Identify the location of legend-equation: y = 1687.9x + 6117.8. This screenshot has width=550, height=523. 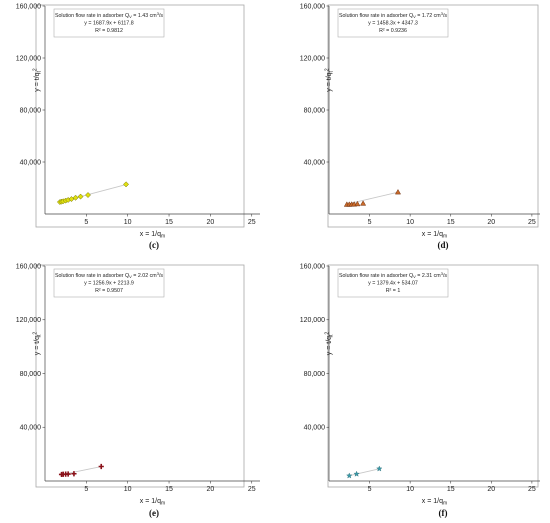
(108, 24).